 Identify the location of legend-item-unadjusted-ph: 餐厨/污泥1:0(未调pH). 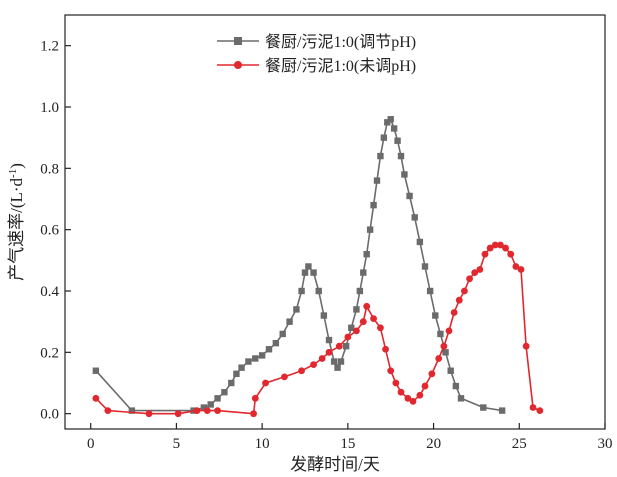
(316, 66).